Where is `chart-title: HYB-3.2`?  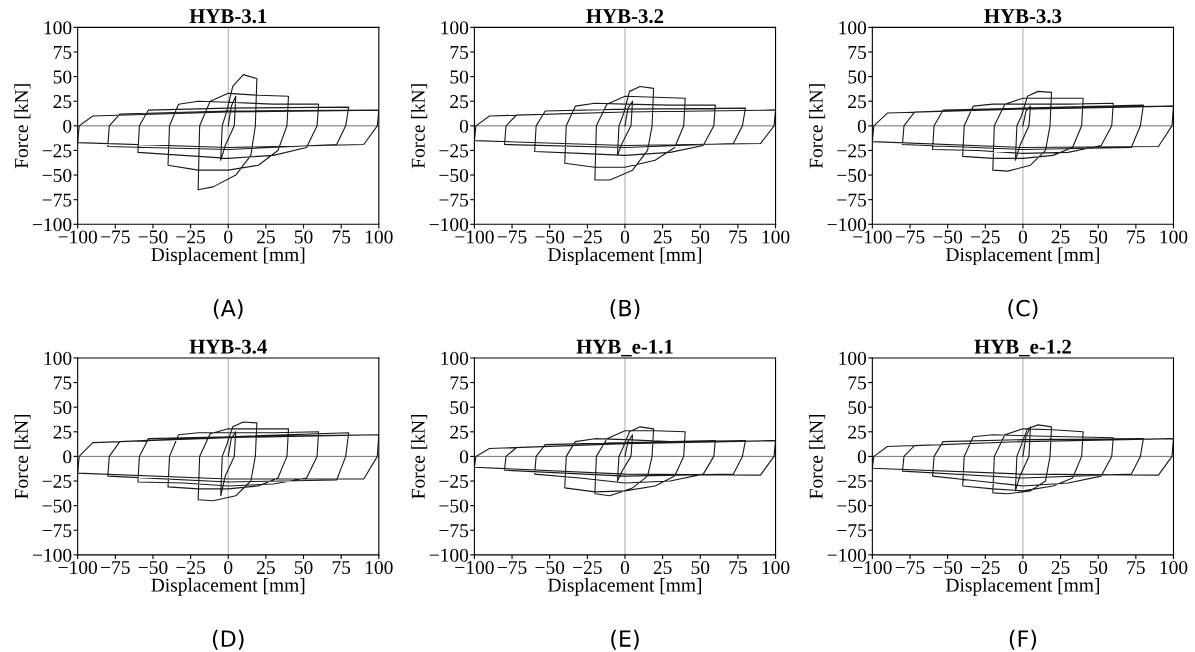 chart-title: HYB-3.2 is located at coordinates (625, 16).